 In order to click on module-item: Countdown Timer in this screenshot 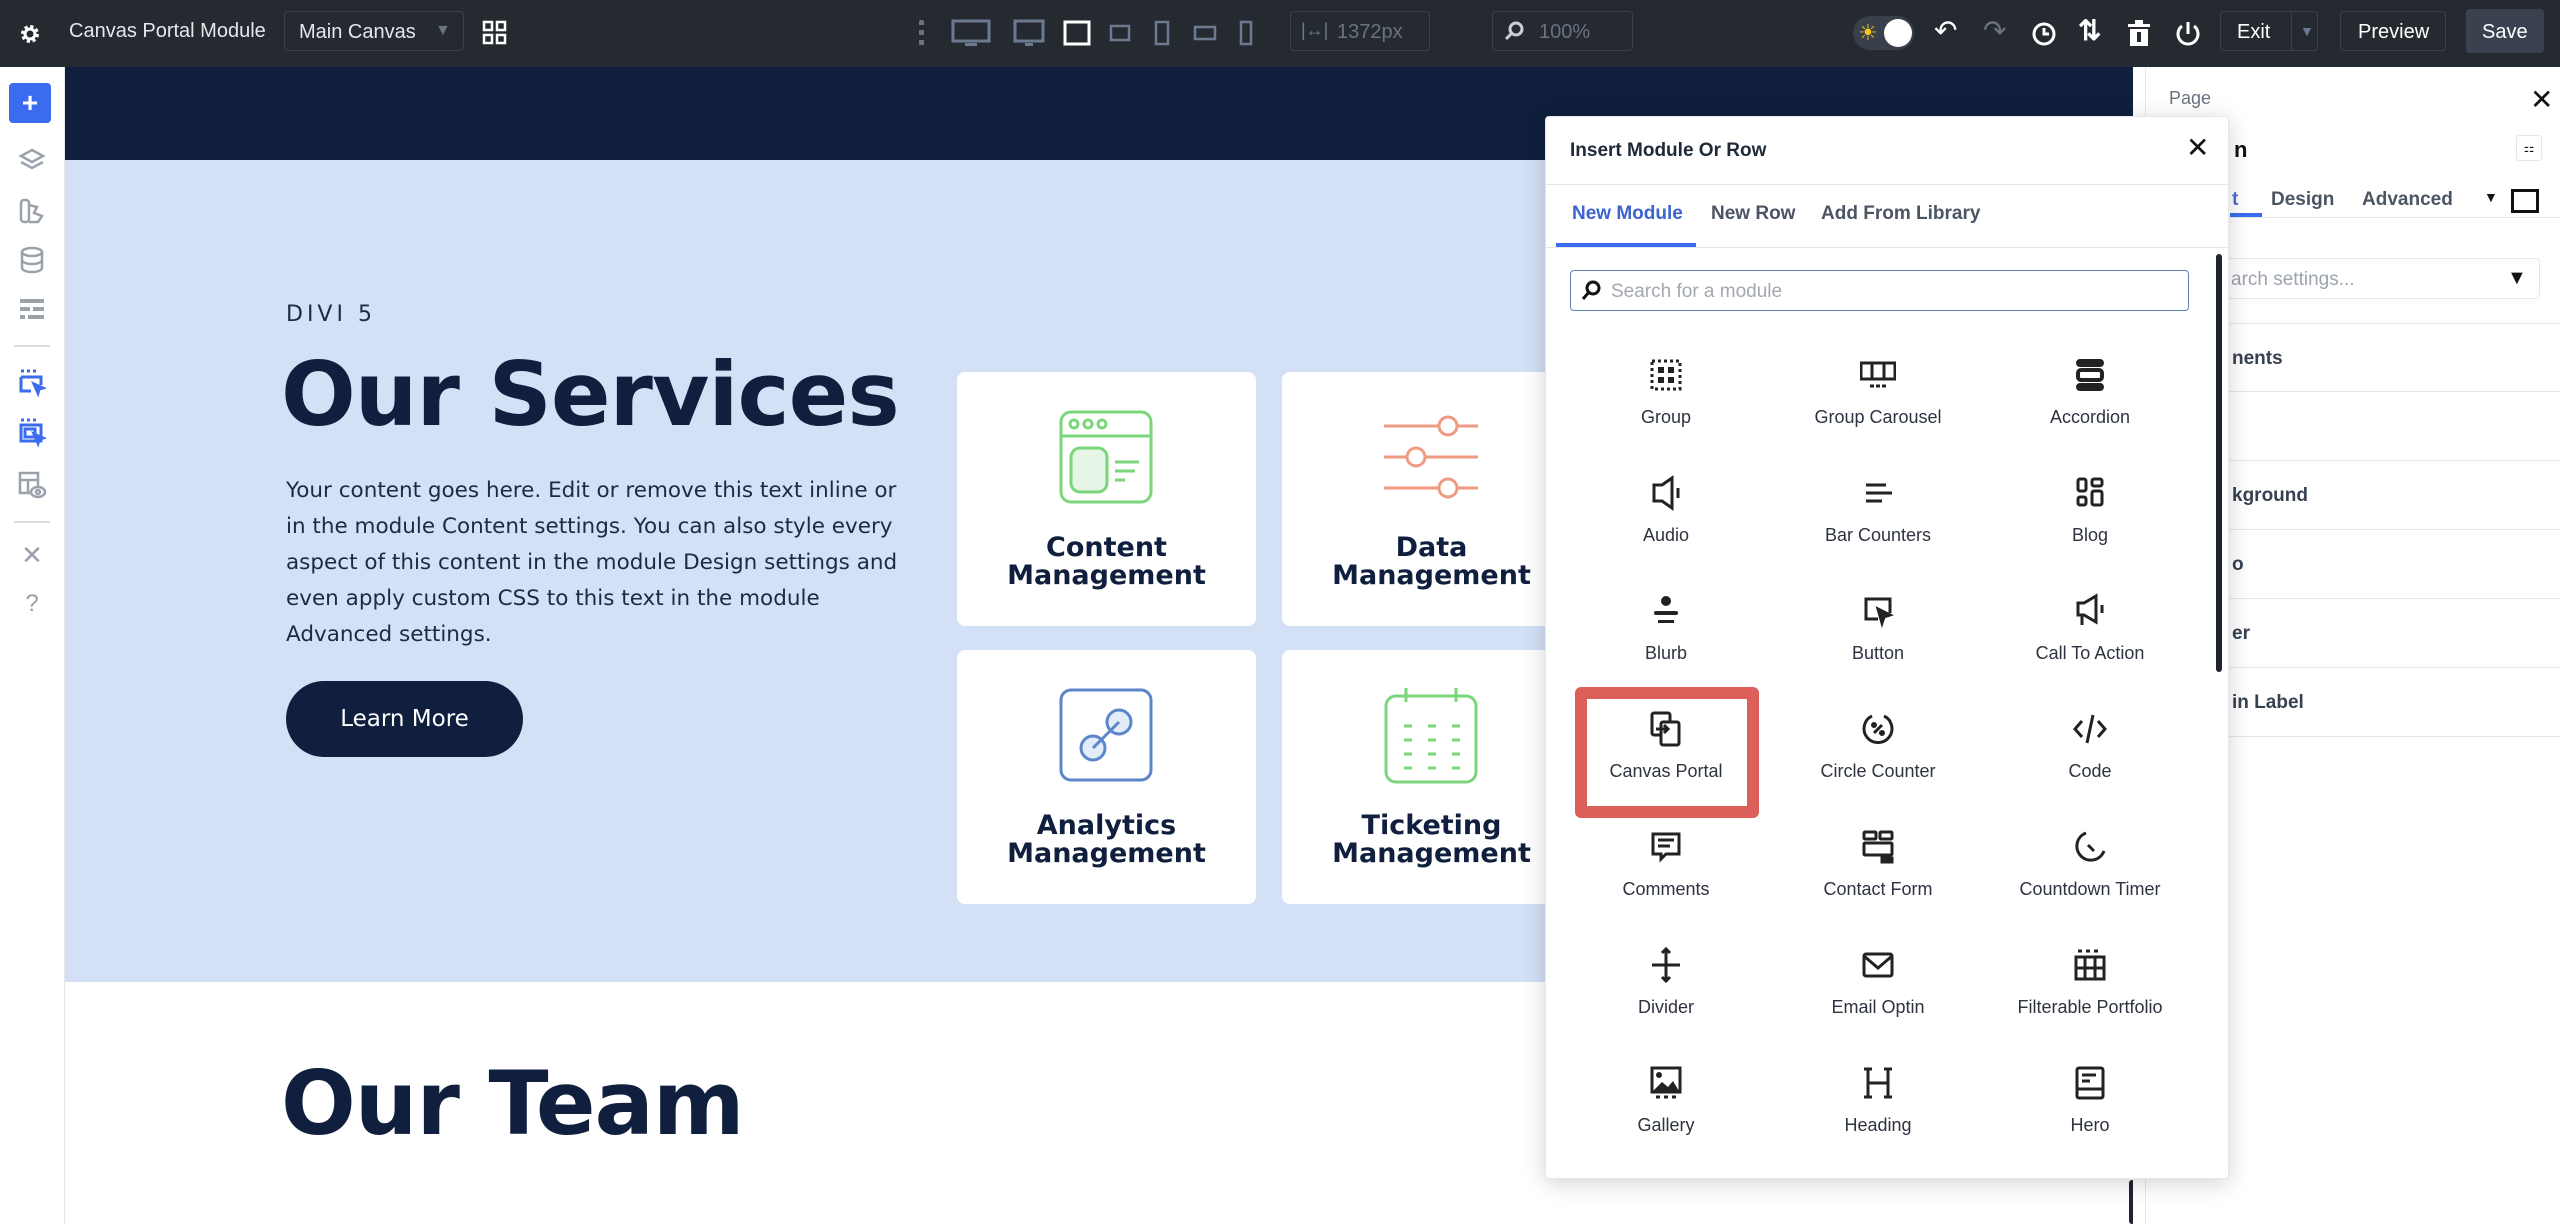, I will do `click(2090, 874)`.